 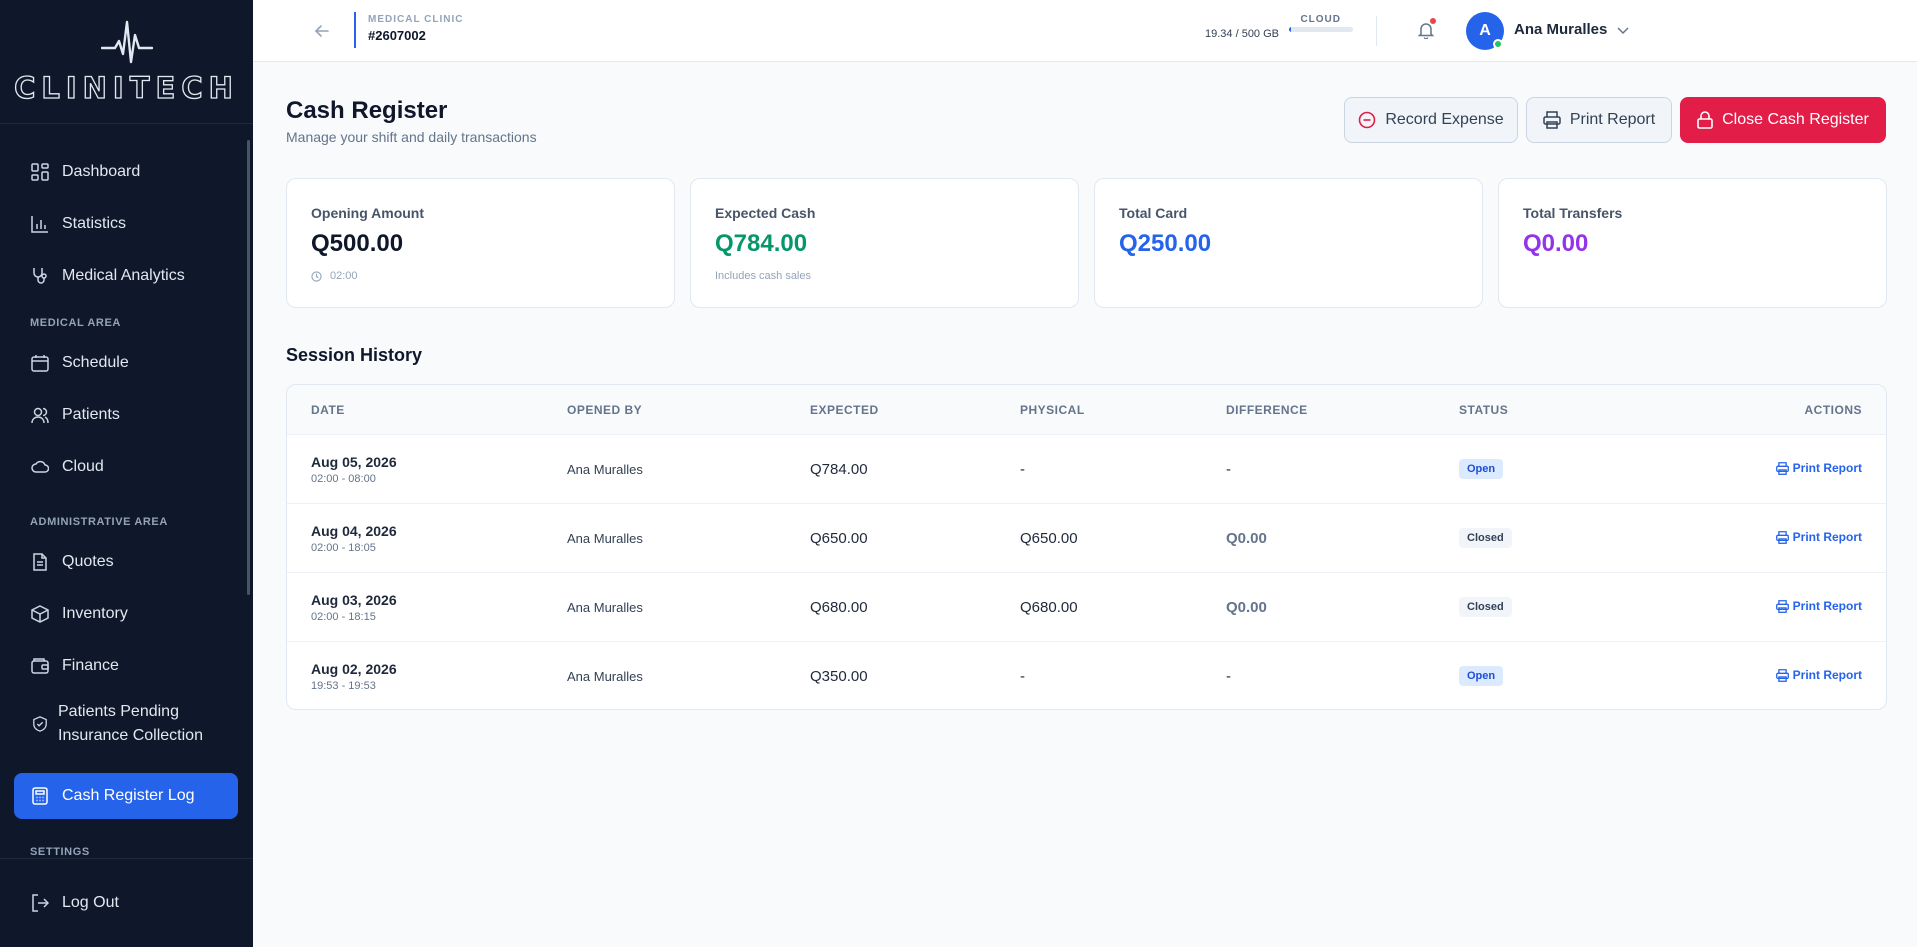 What do you see at coordinates (839, 469) in the screenshot?
I see `expected-cell: Q784.00` at bounding box center [839, 469].